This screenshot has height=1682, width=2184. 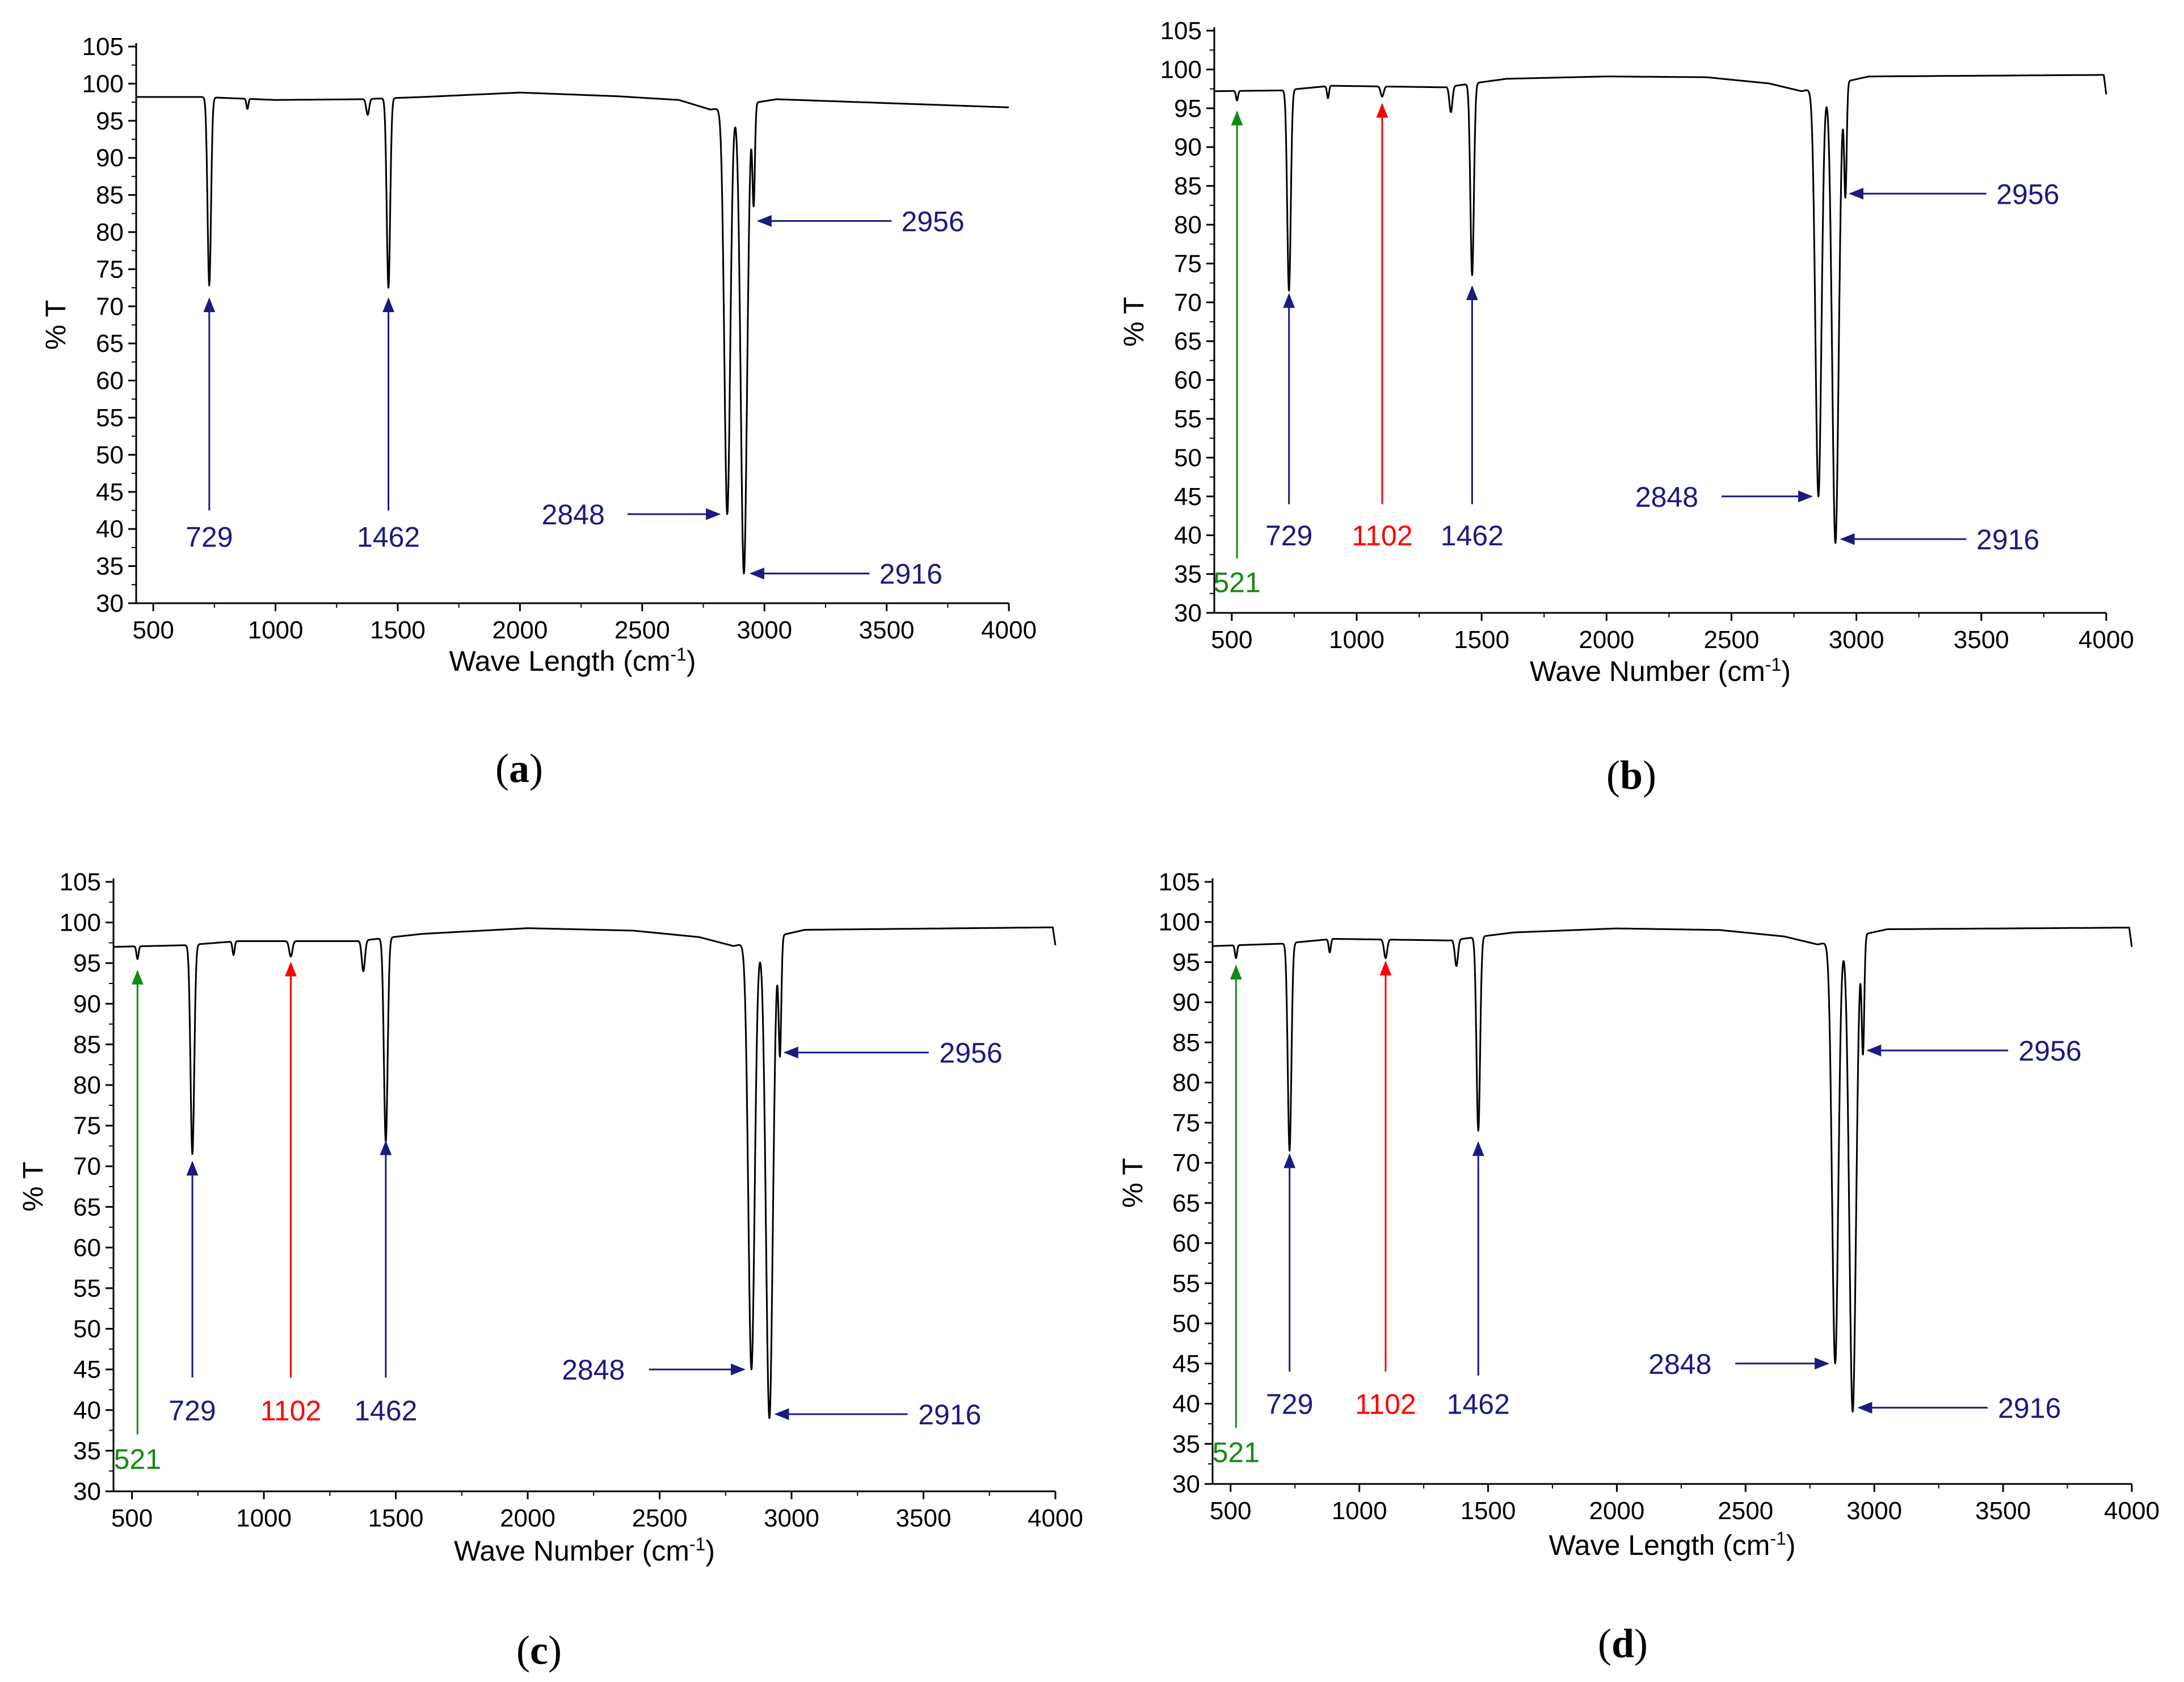 I want to click on x-axis-title: Wave Length (cm-1), so click(x=572, y=660).